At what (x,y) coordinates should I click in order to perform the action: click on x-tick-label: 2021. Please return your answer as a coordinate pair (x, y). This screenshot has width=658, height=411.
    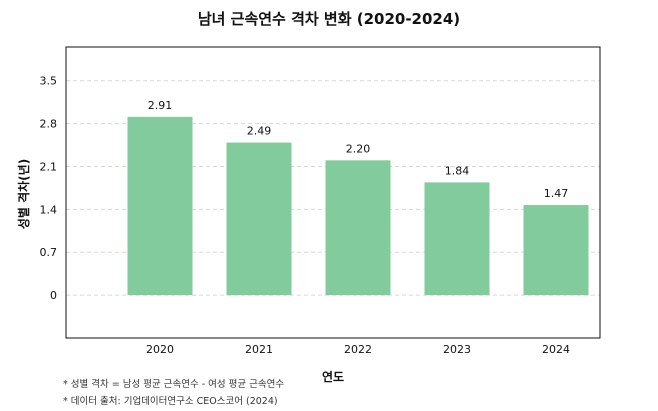
    Looking at the image, I should click on (259, 349).